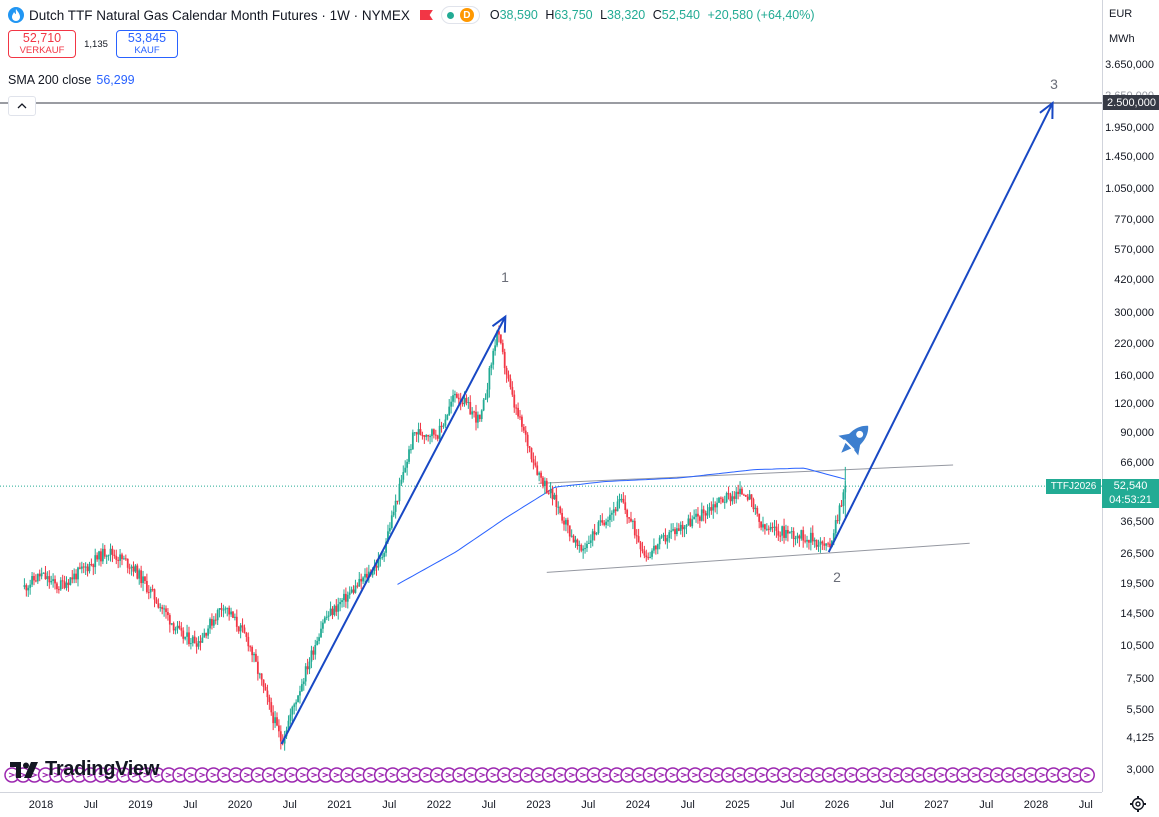  I want to click on buy-button: 53,845 KAUF, so click(147, 44).